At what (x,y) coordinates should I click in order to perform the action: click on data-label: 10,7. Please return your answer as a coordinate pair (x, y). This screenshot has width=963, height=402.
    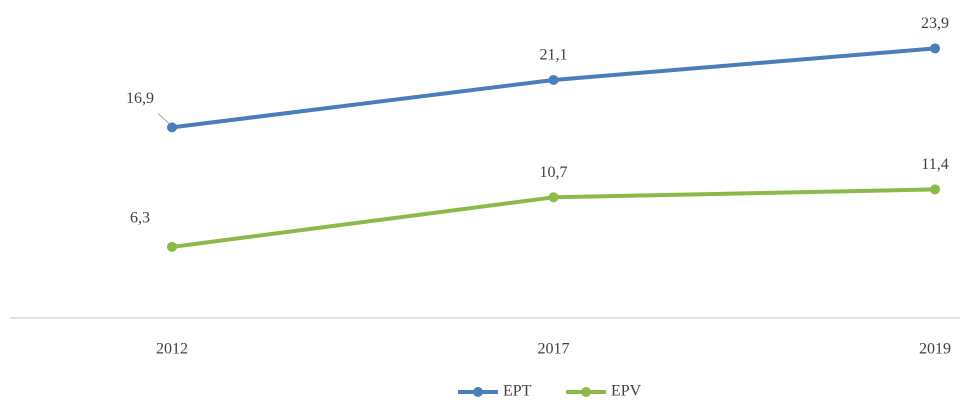
    Looking at the image, I should click on (554, 172).